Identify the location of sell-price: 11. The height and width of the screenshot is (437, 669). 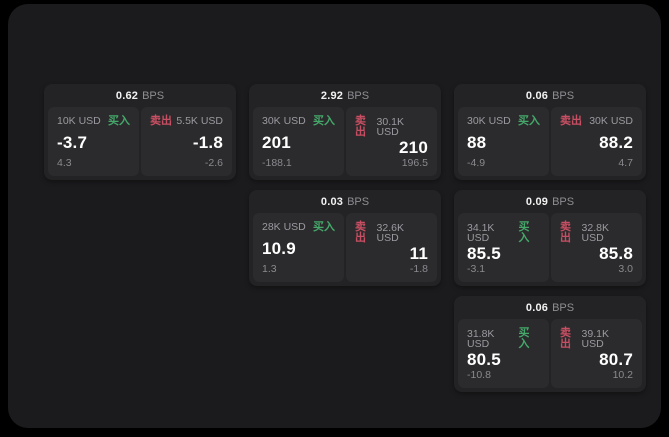
(418, 254).